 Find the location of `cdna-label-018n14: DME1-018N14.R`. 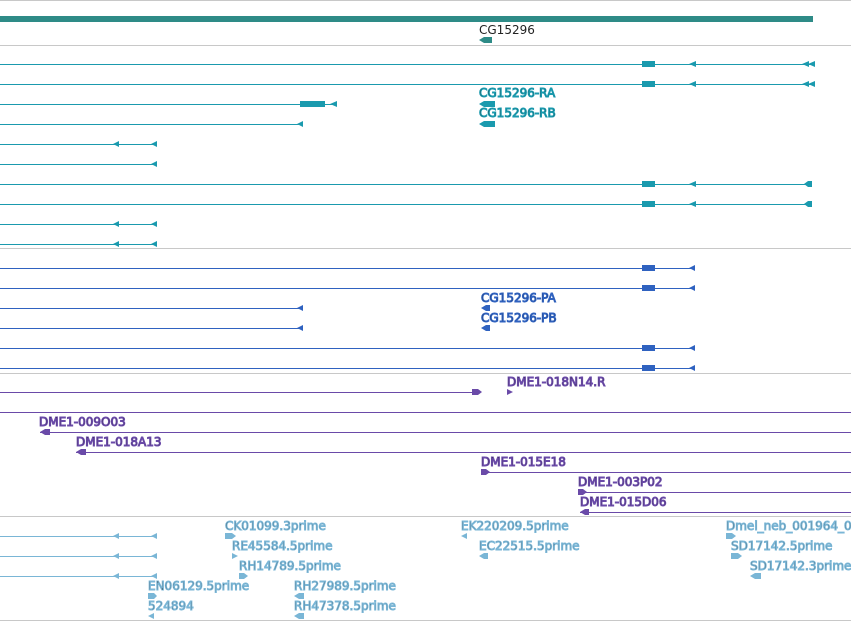

cdna-label-018n14: DME1-018N14.R is located at coordinates (556, 382).